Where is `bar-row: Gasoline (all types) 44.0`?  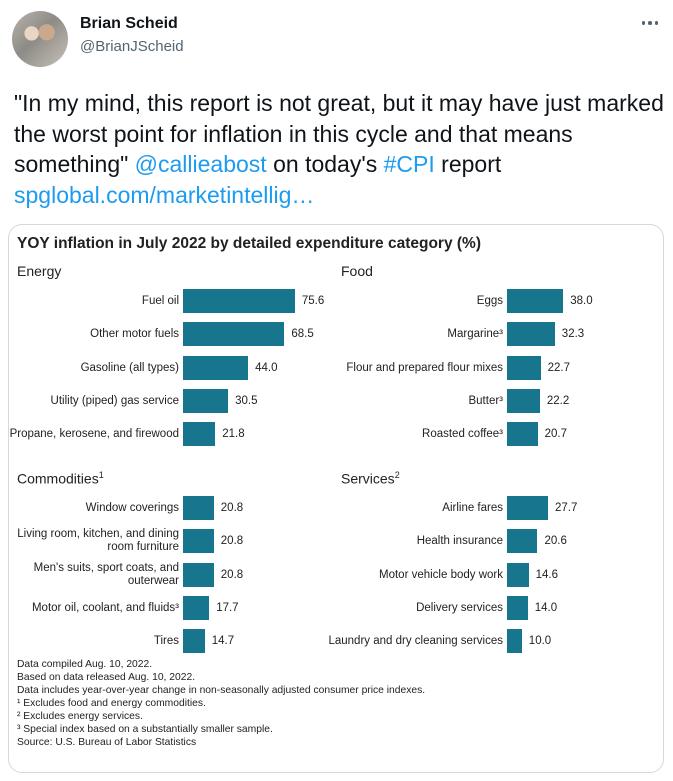 bar-row: Gasoline (all types) 44.0 is located at coordinates (177, 368).